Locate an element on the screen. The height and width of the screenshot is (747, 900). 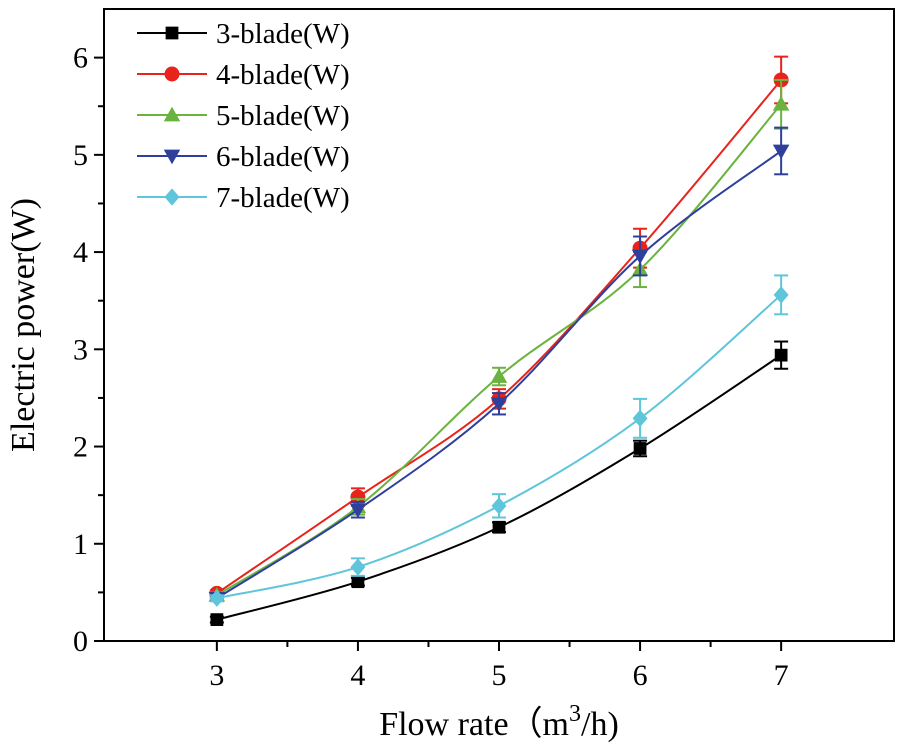
legend-marker-7-blade is located at coordinates (172, 197).